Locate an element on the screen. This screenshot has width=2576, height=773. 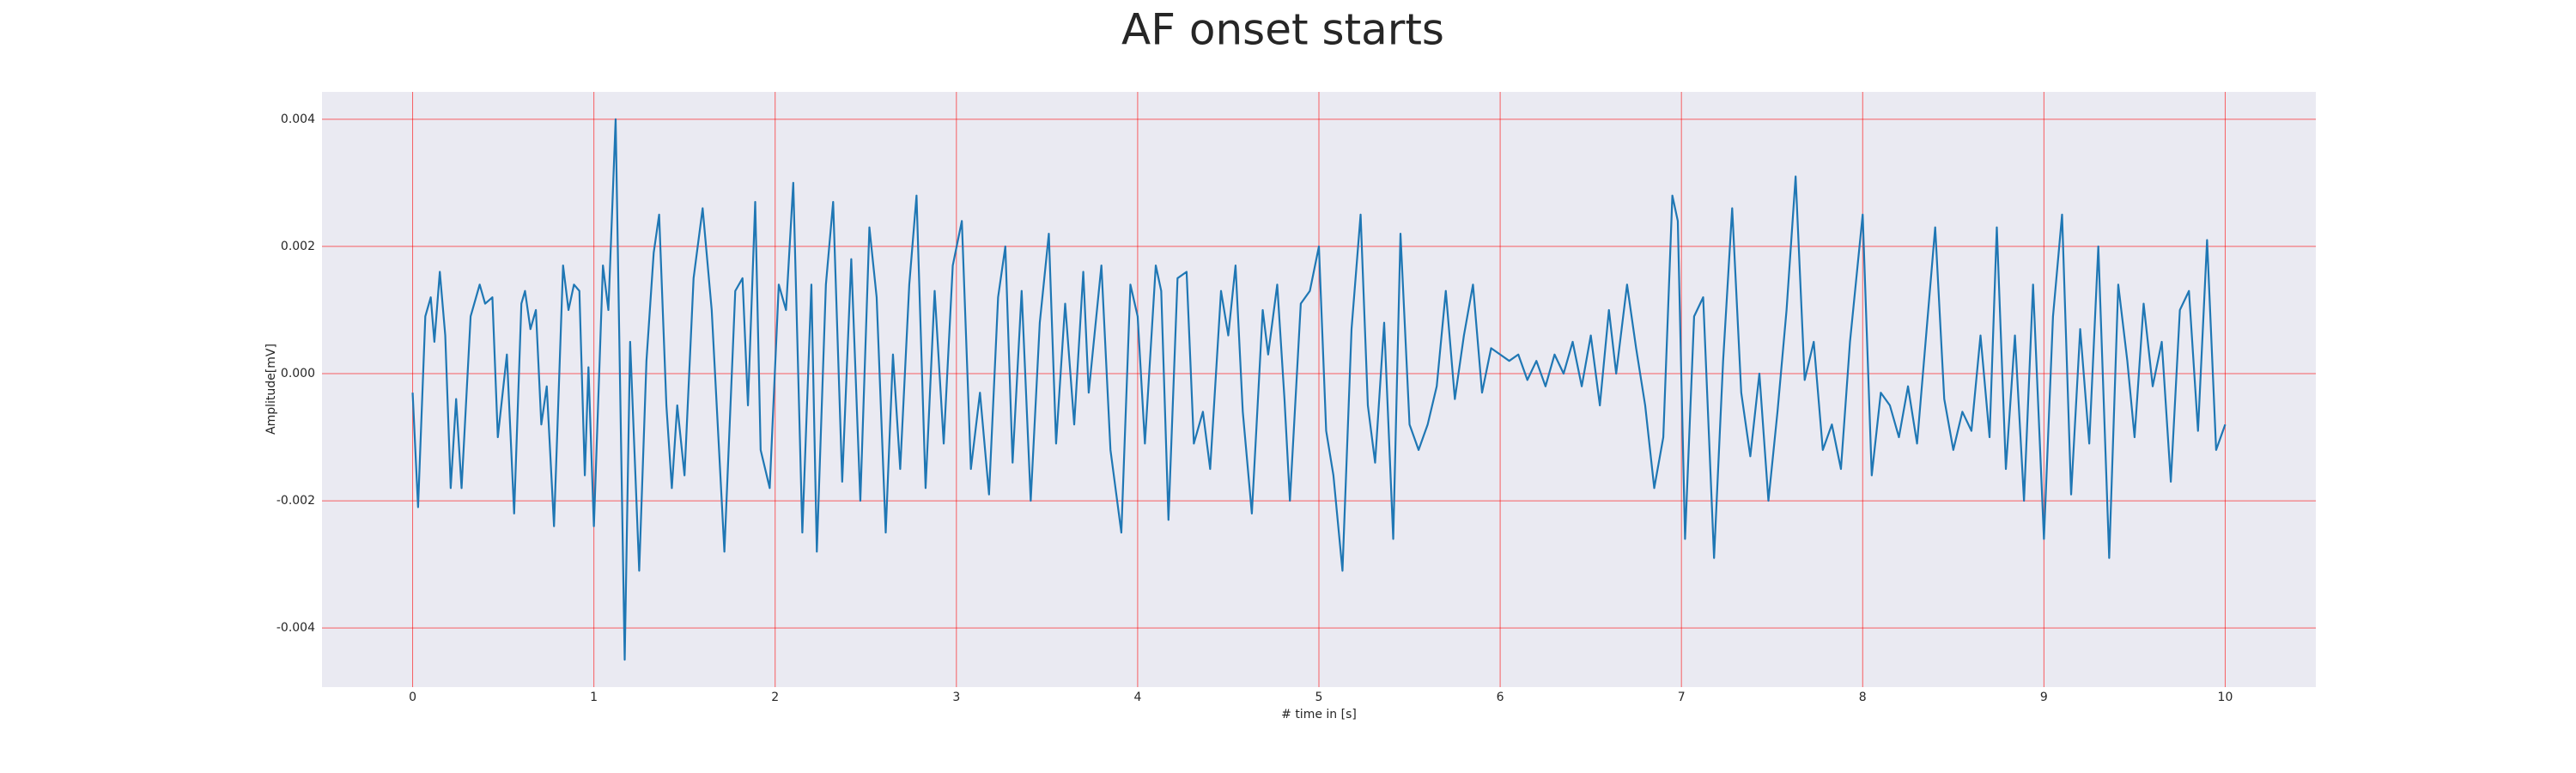
x-tick-label: 8 is located at coordinates (1863, 697).